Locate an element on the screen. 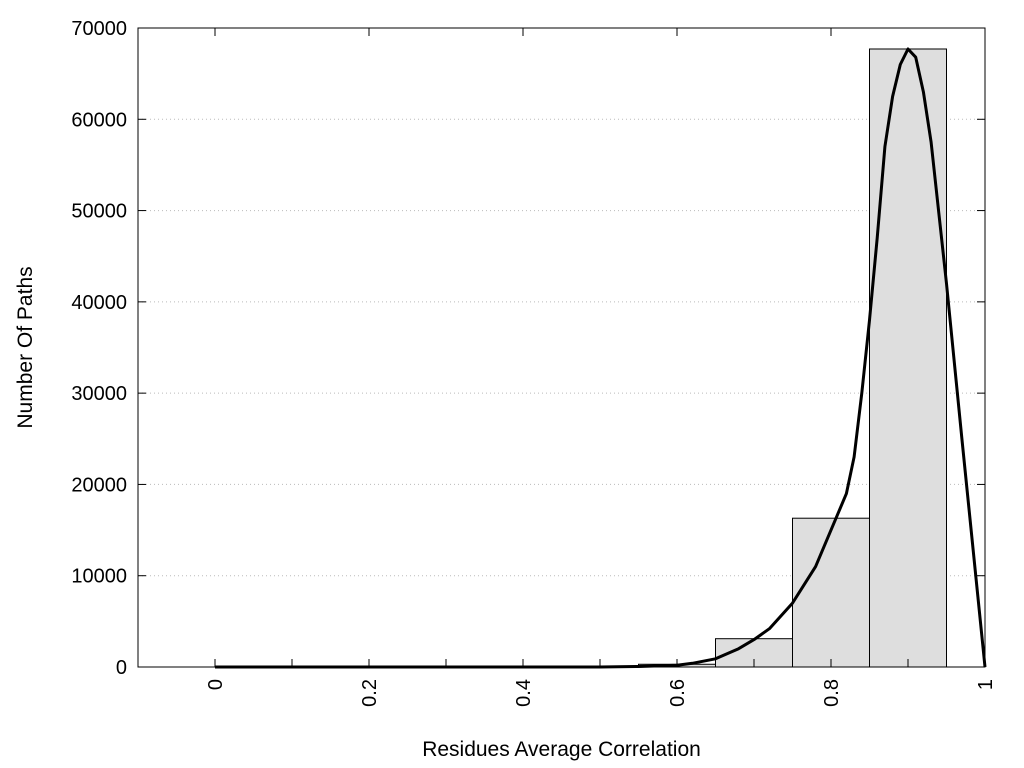 The height and width of the screenshot is (768, 1024). y-tick-label: 10000 is located at coordinates (99, 577).